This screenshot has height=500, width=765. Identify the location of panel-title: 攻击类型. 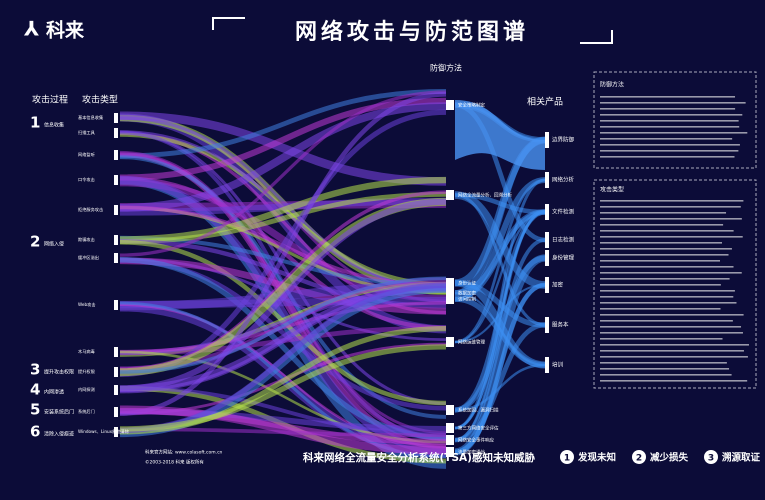
(612, 190).